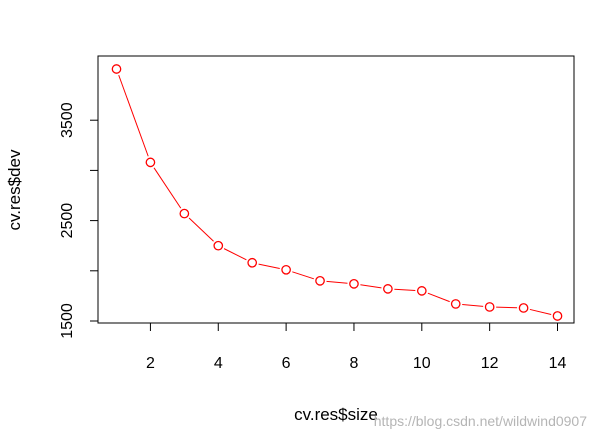 This screenshot has height=437, width=595. What do you see at coordinates (286, 363) in the screenshot?
I see `x-tick-label: 6` at bounding box center [286, 363].